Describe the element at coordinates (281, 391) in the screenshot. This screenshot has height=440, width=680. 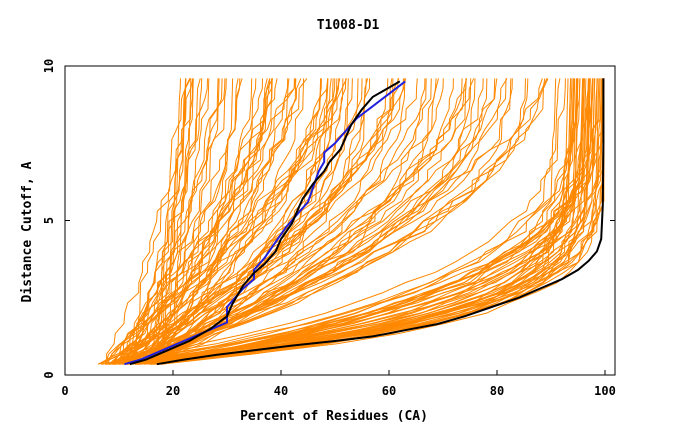
I see `x-tick-label: 40` at that location.